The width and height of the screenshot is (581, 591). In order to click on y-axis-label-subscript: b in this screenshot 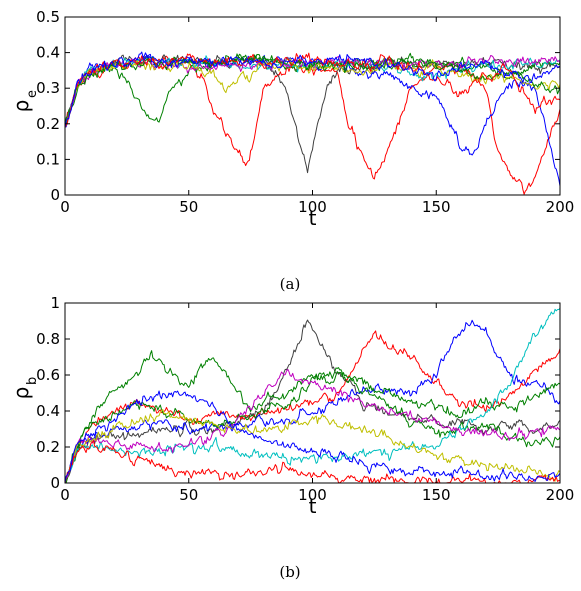, I will do `click(32, 381)`.